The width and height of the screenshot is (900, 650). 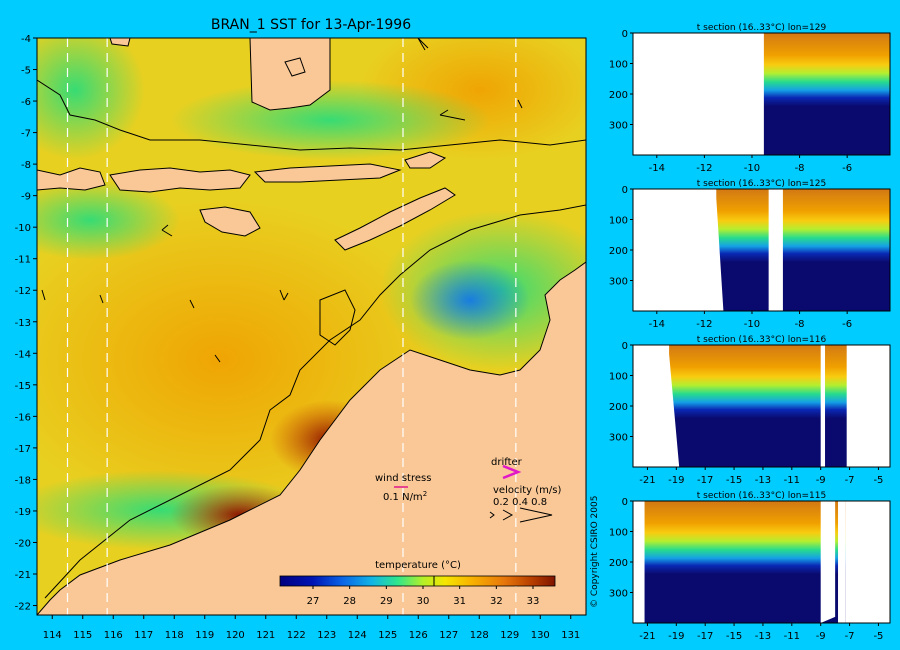 I want to click on wind-stress-value: 0.1 N/m2, so click(x=405, y=496).